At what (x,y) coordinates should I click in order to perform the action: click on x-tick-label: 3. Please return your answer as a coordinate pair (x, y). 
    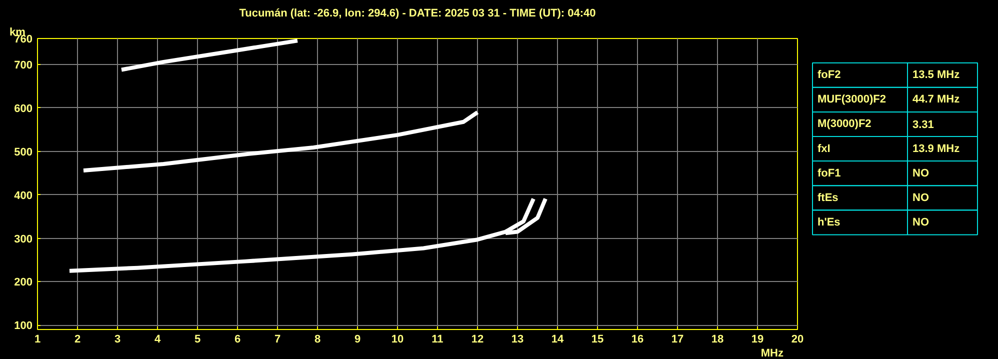
    Looking at the image, I should click on (117, 340).